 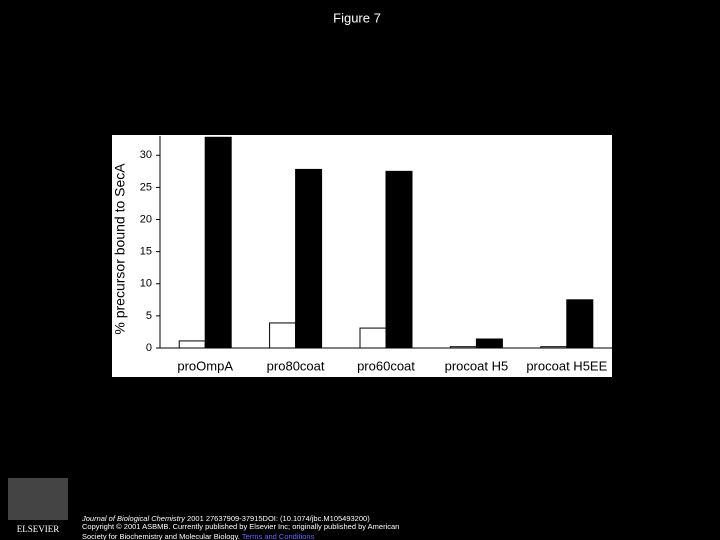 What do you see at coordinates (566, 365) in the screenshot?
I see `x-tick-label: procoat H5EE` at bounding box center [566, 365].